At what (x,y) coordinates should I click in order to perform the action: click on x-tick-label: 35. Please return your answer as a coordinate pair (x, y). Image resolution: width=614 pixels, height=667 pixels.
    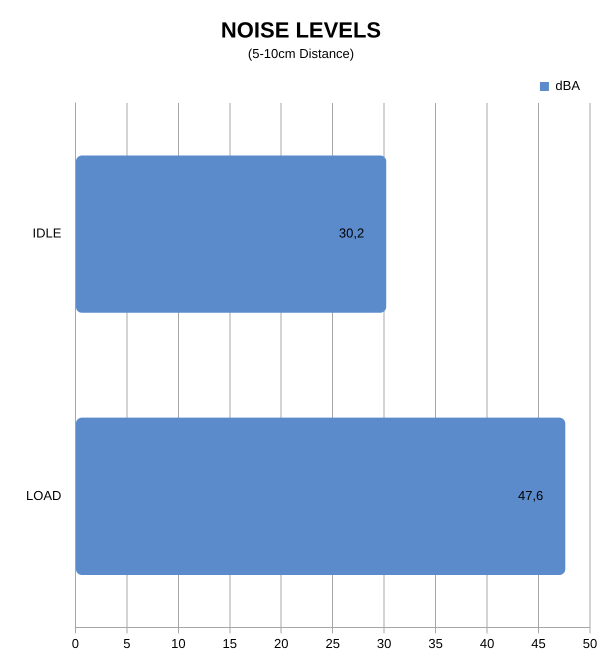
    Looking at the image, I should click on (435, 643).